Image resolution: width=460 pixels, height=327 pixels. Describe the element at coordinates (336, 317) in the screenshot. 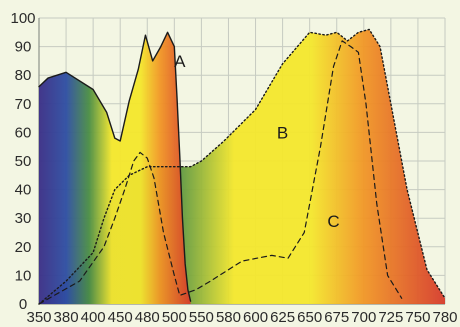

I see `x-tick-label-675: 675` at that location.